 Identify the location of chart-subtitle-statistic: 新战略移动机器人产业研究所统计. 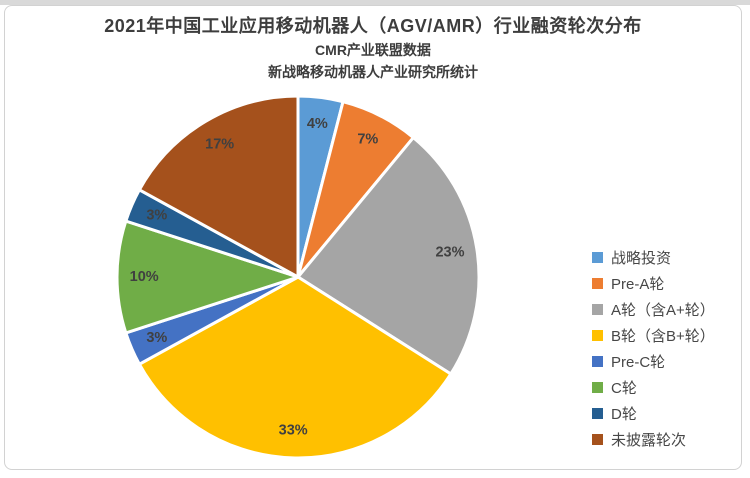
(373, 72).